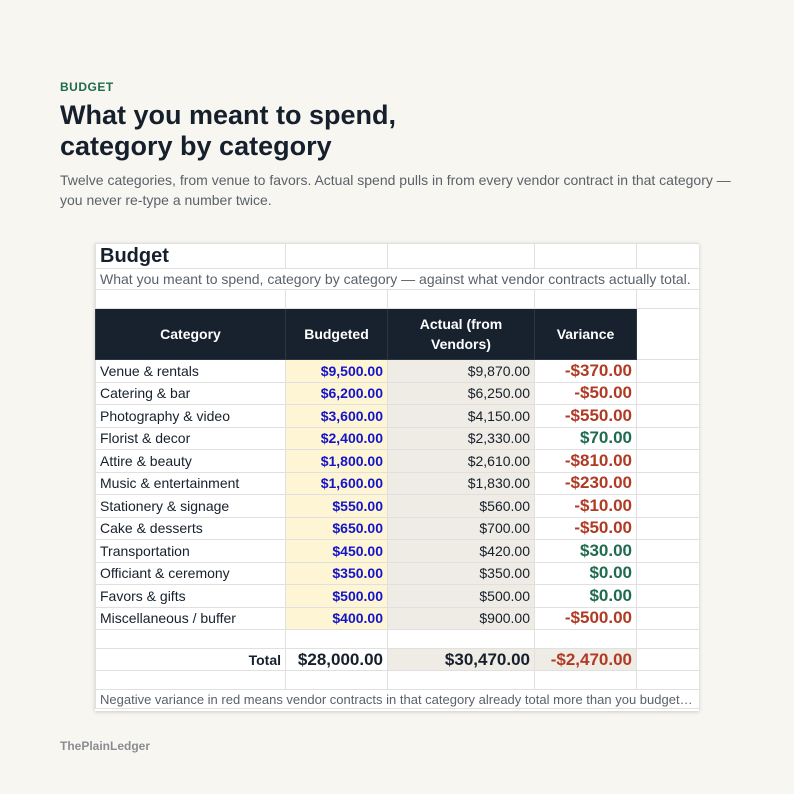 This screenshot has width=794, height=794. I want to click on table-row: Transportation $450.00 $420.00 $30.00, so click(397, 551).